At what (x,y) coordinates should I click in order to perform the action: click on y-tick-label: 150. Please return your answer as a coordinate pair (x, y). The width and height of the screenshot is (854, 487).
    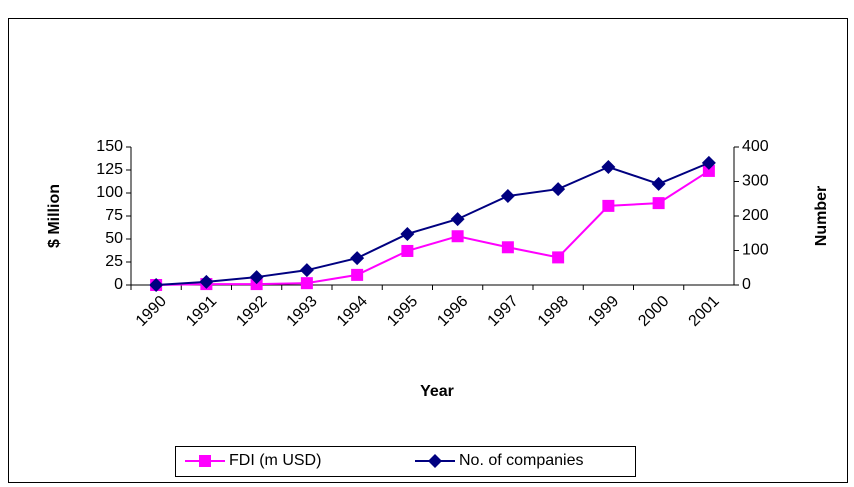
    Looking at the image, I should click on (109, 146).